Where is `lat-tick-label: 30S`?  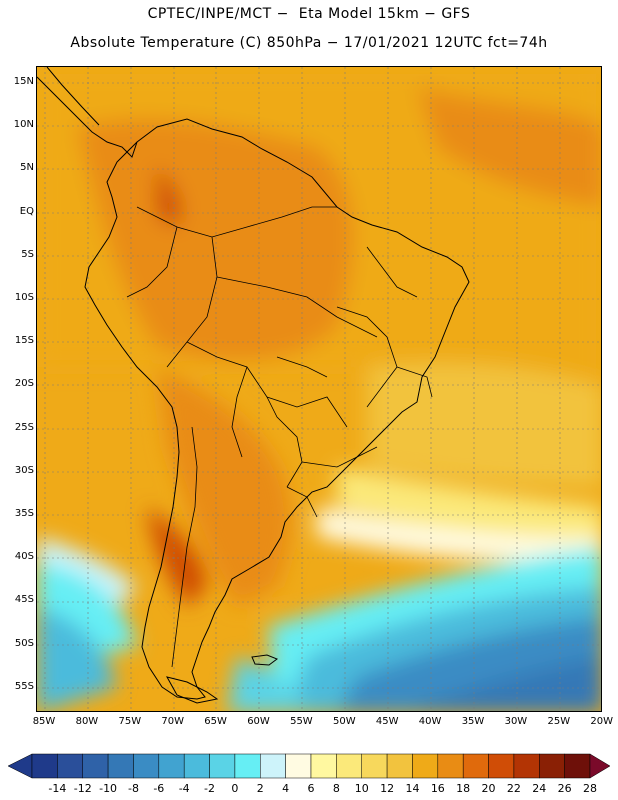 lat-tick-label: 30S is located at coordinates (24, 470).